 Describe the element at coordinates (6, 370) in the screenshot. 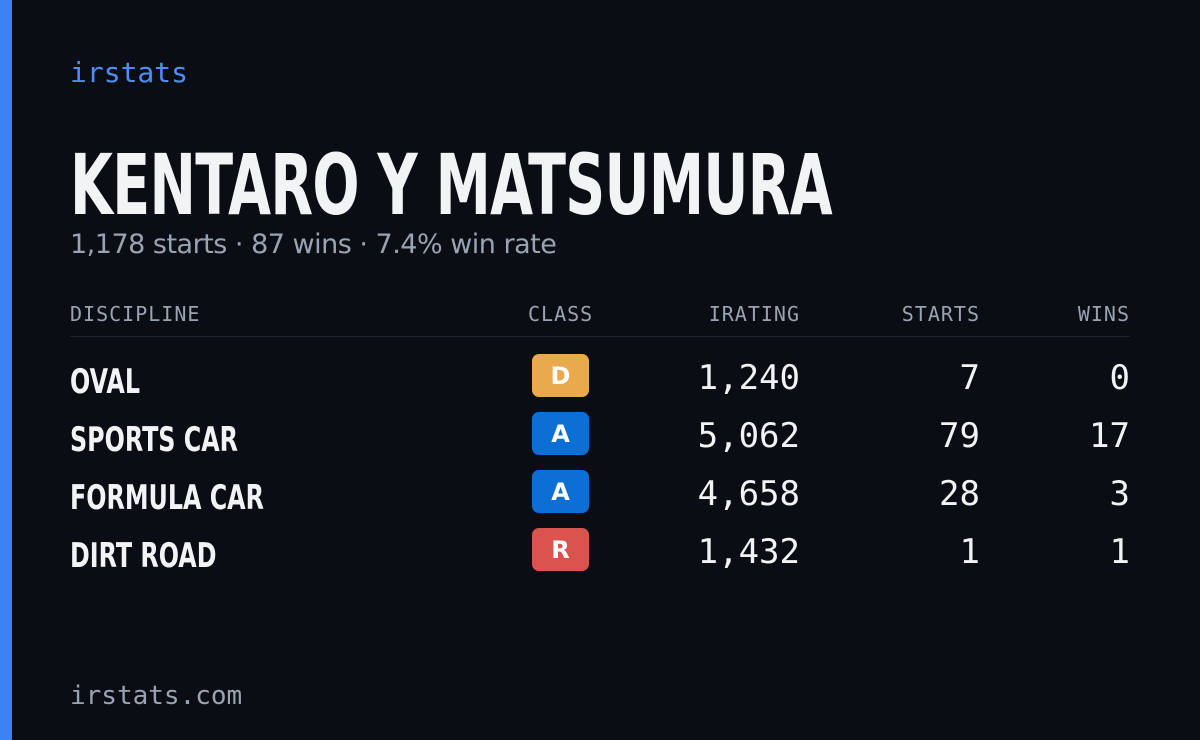

I see `accent-bar` at that location.